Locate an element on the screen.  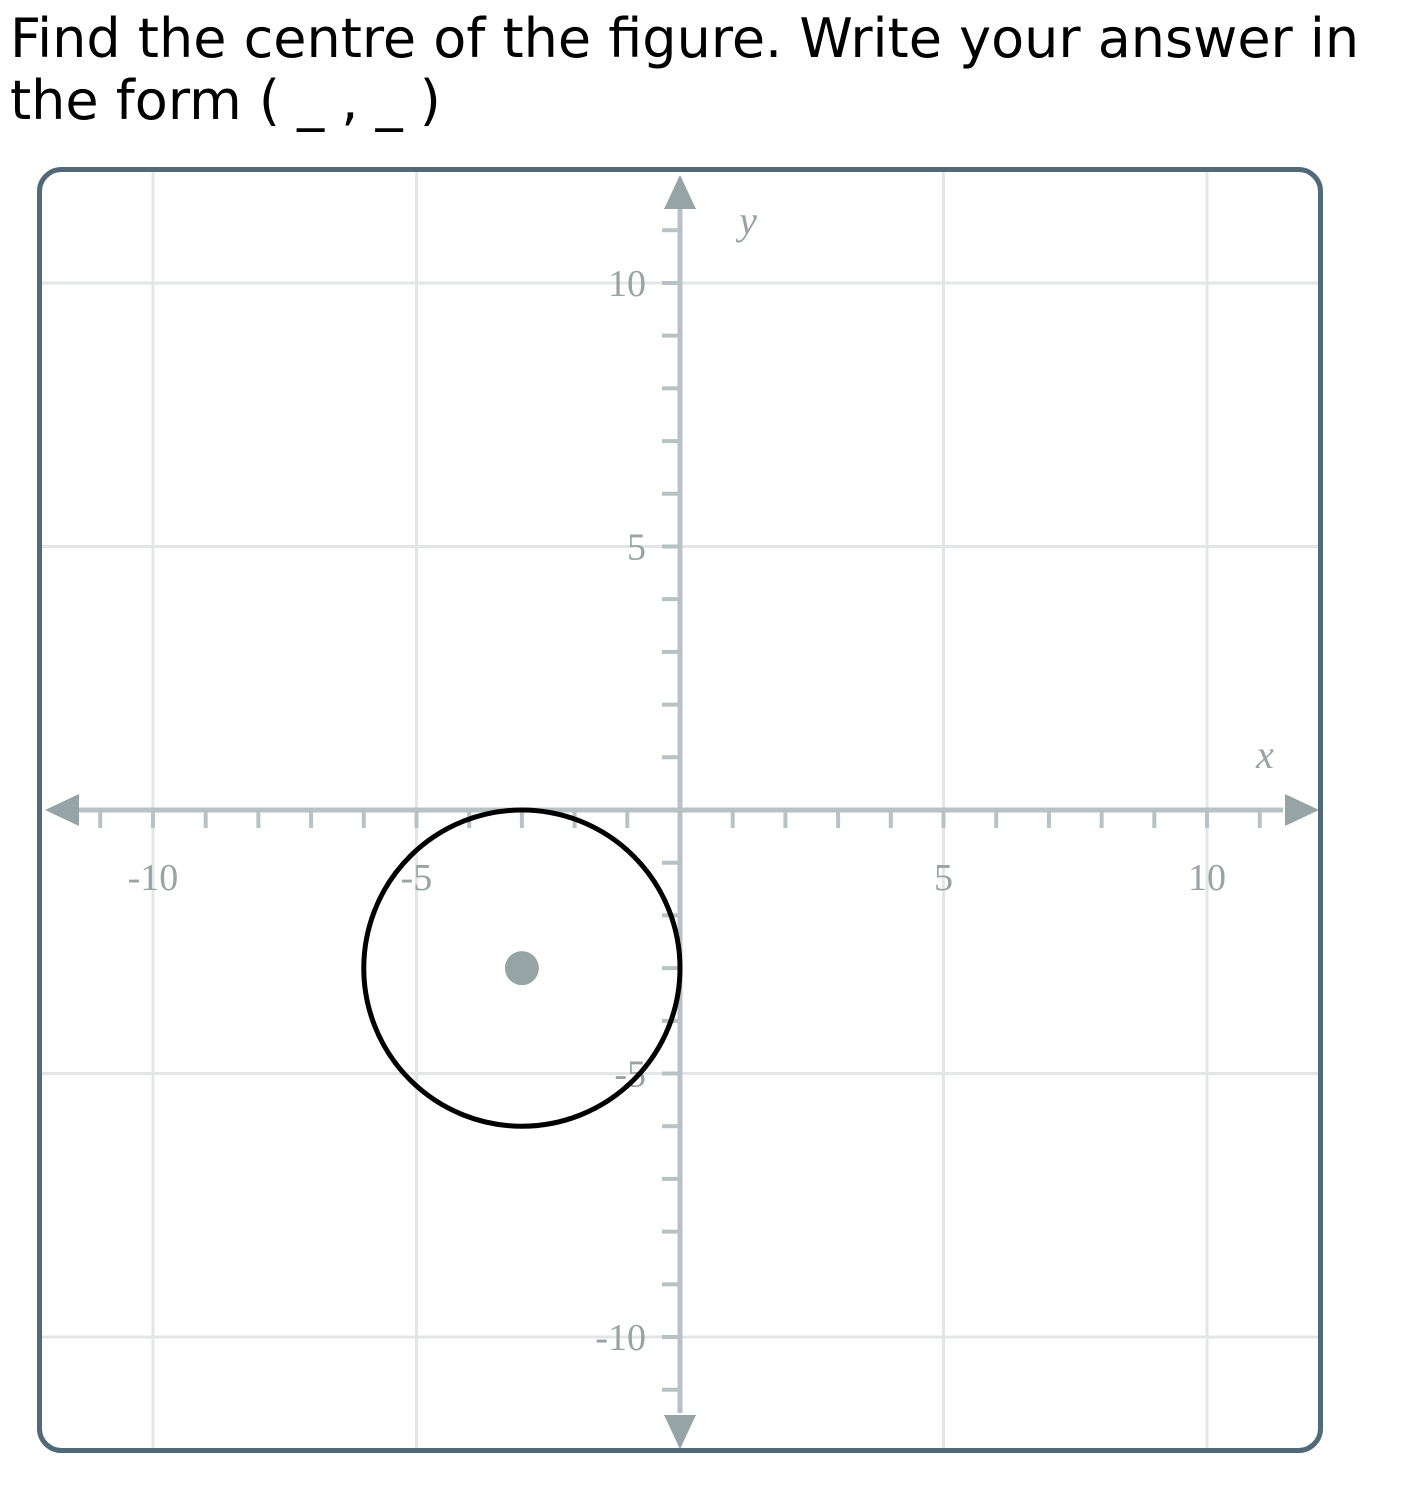
y-tick-label: -10 is located at coordinates (620, 1338).